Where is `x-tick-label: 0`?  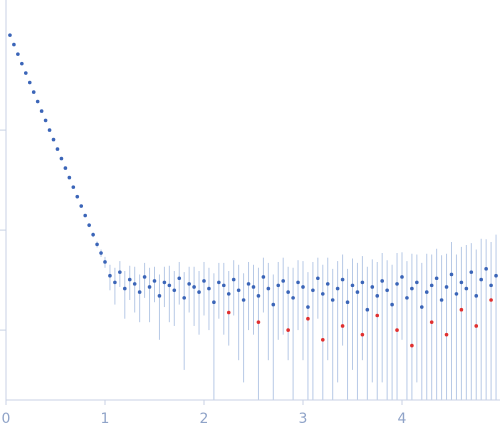 x-tick-label: 0 is located at coordinates (6, 419).